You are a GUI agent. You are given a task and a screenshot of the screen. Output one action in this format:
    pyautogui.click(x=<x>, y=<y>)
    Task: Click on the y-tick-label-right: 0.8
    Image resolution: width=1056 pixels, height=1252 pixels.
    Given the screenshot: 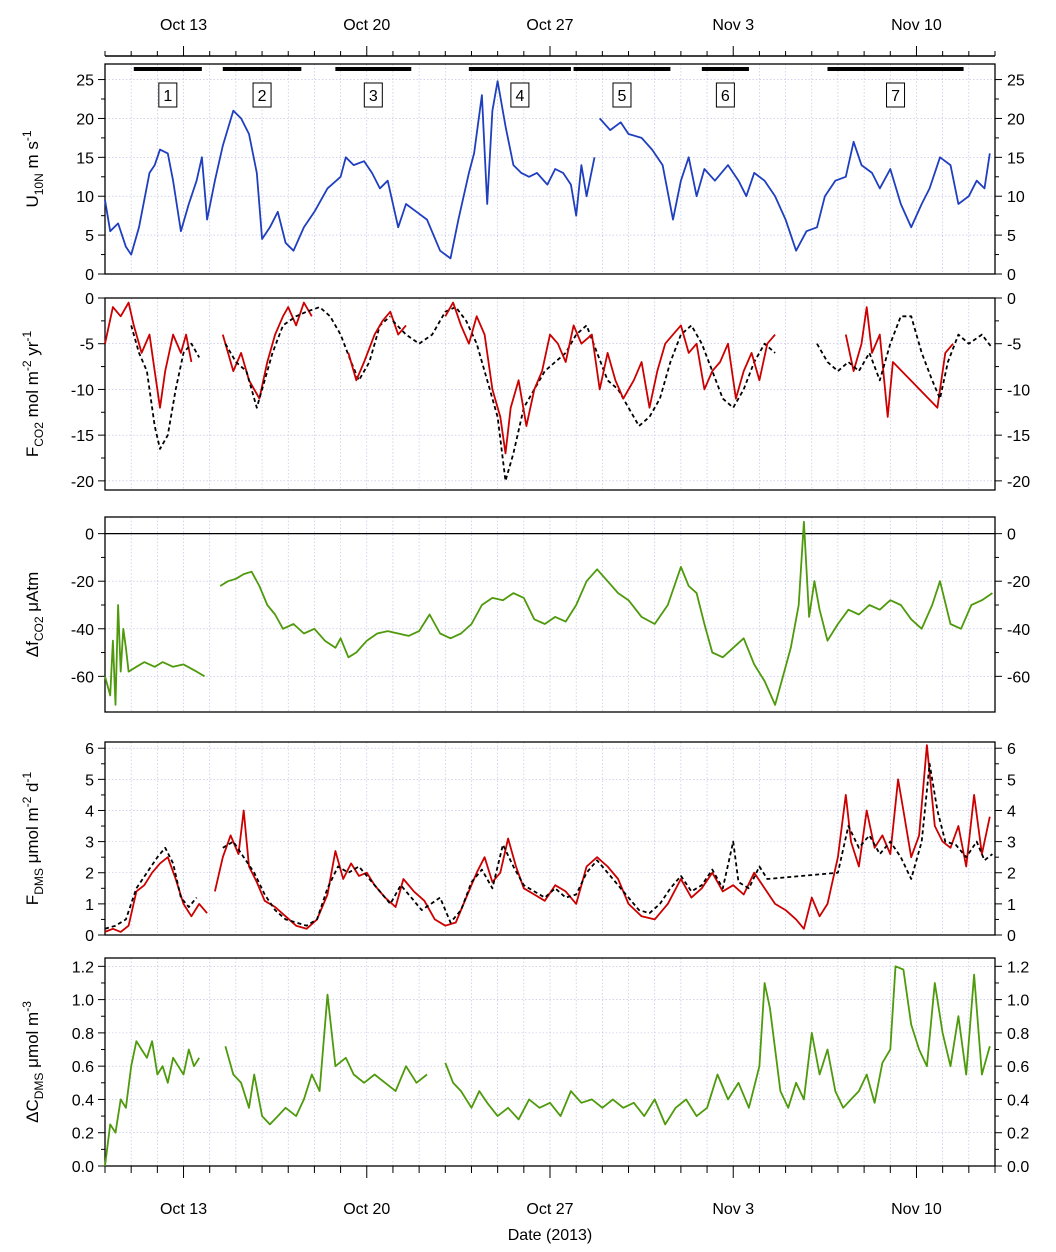 What is the action you would take?
    pyautogui.click(x=1018, y=1034)
    